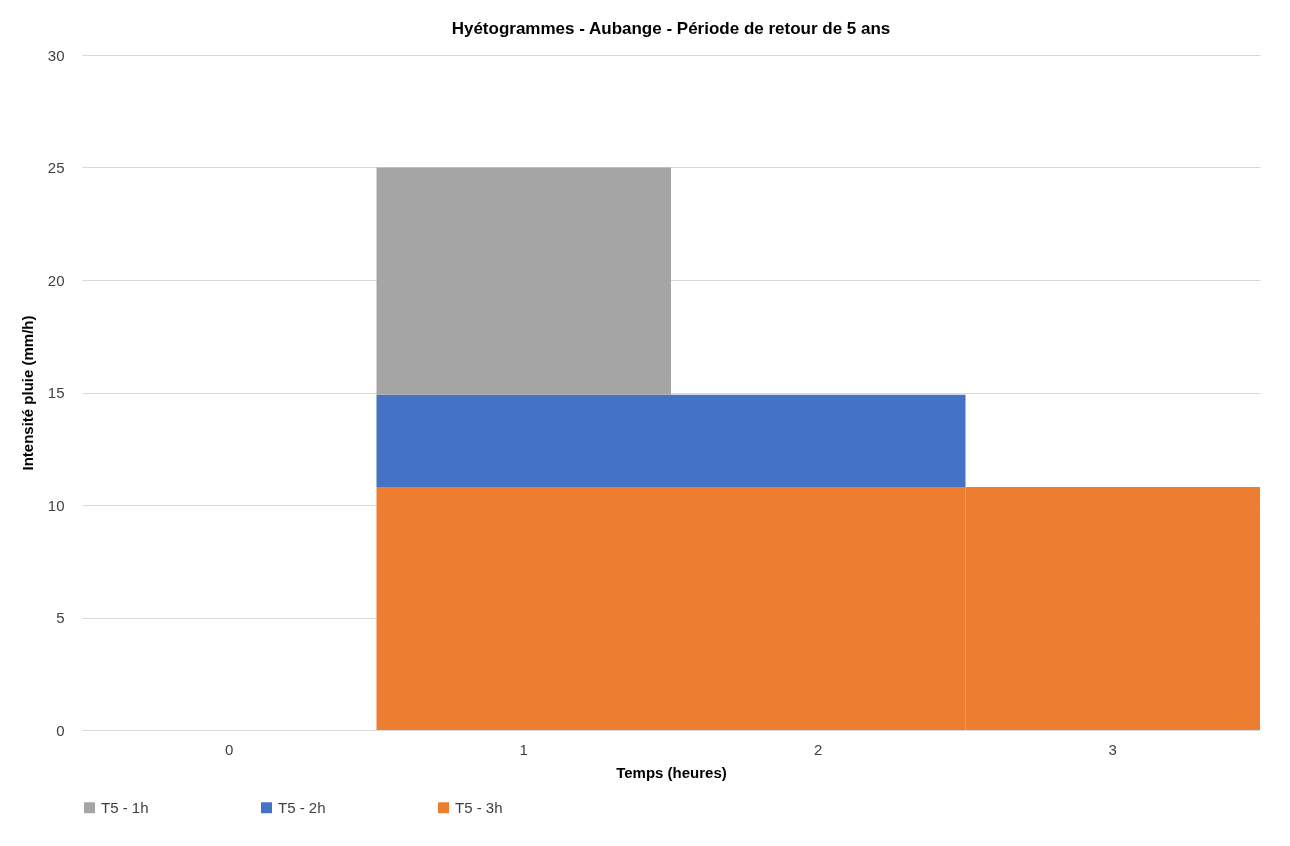 The width and height of the screenshot is (1290, 846). Describe the element at coordinates (27, 393) in the screenshot. I see `y-axis-title: Intensité pluie (mm/h)` at that location.